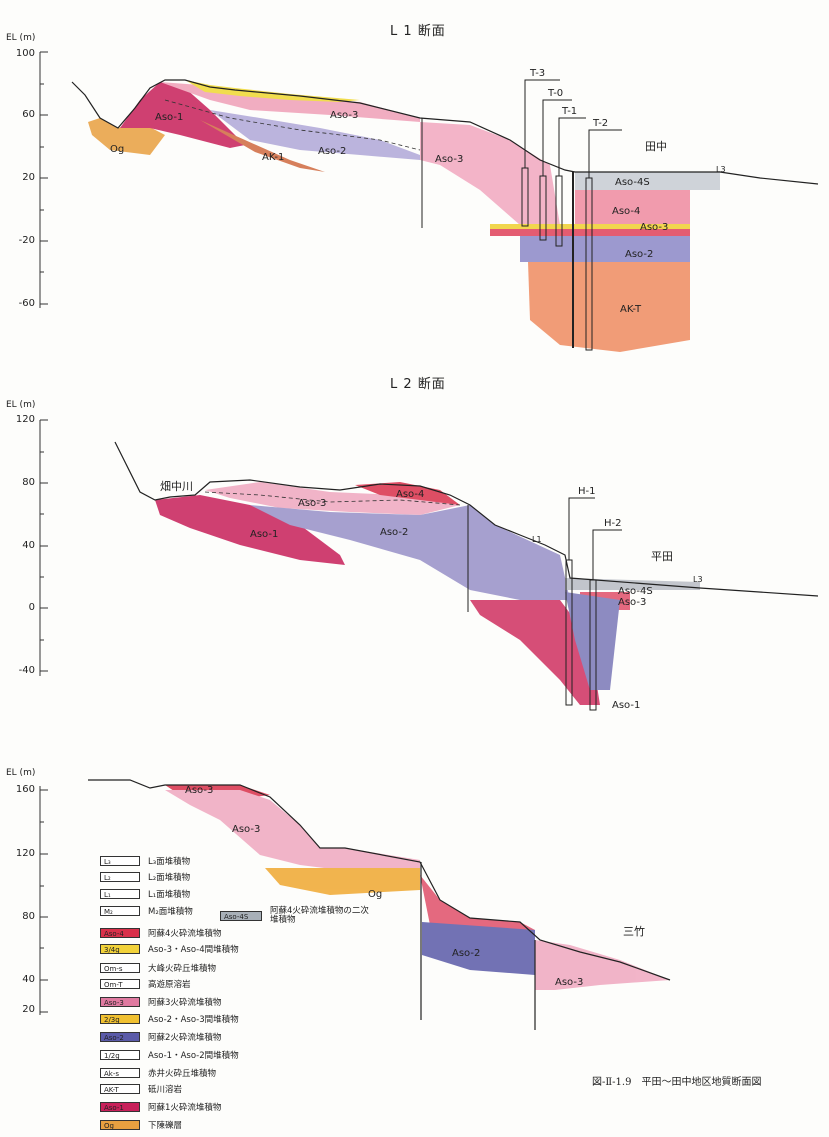  I want to click on section-l1-axis-unit: EL (m), so click(21, 38).